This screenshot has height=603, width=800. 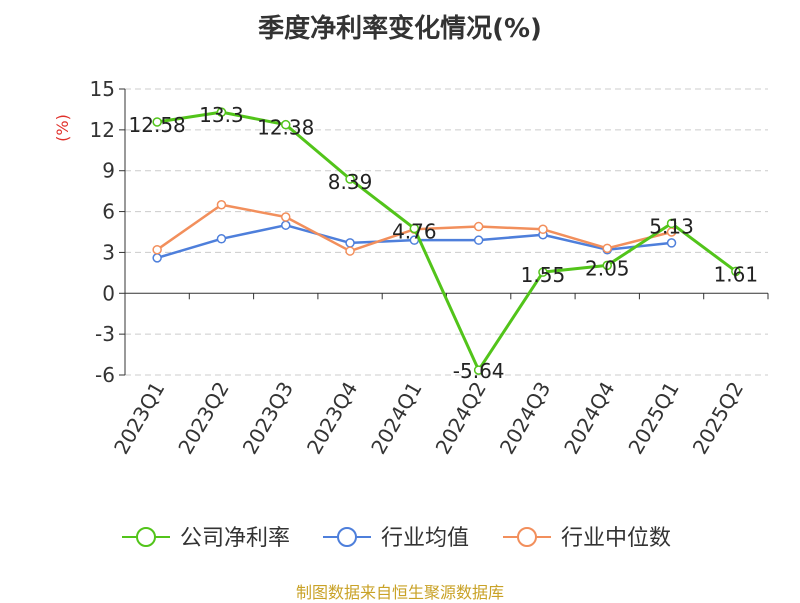 I want to click on x-tick-label: 2024Q1, so click(x=396, y=418).